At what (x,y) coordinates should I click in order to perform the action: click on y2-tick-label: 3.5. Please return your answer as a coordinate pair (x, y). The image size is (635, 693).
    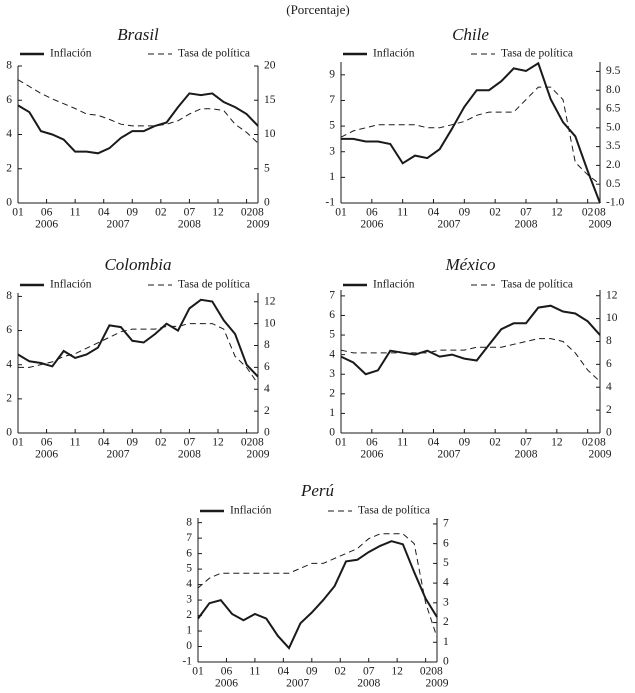
    Looking at the image, I should click on (613, 146).